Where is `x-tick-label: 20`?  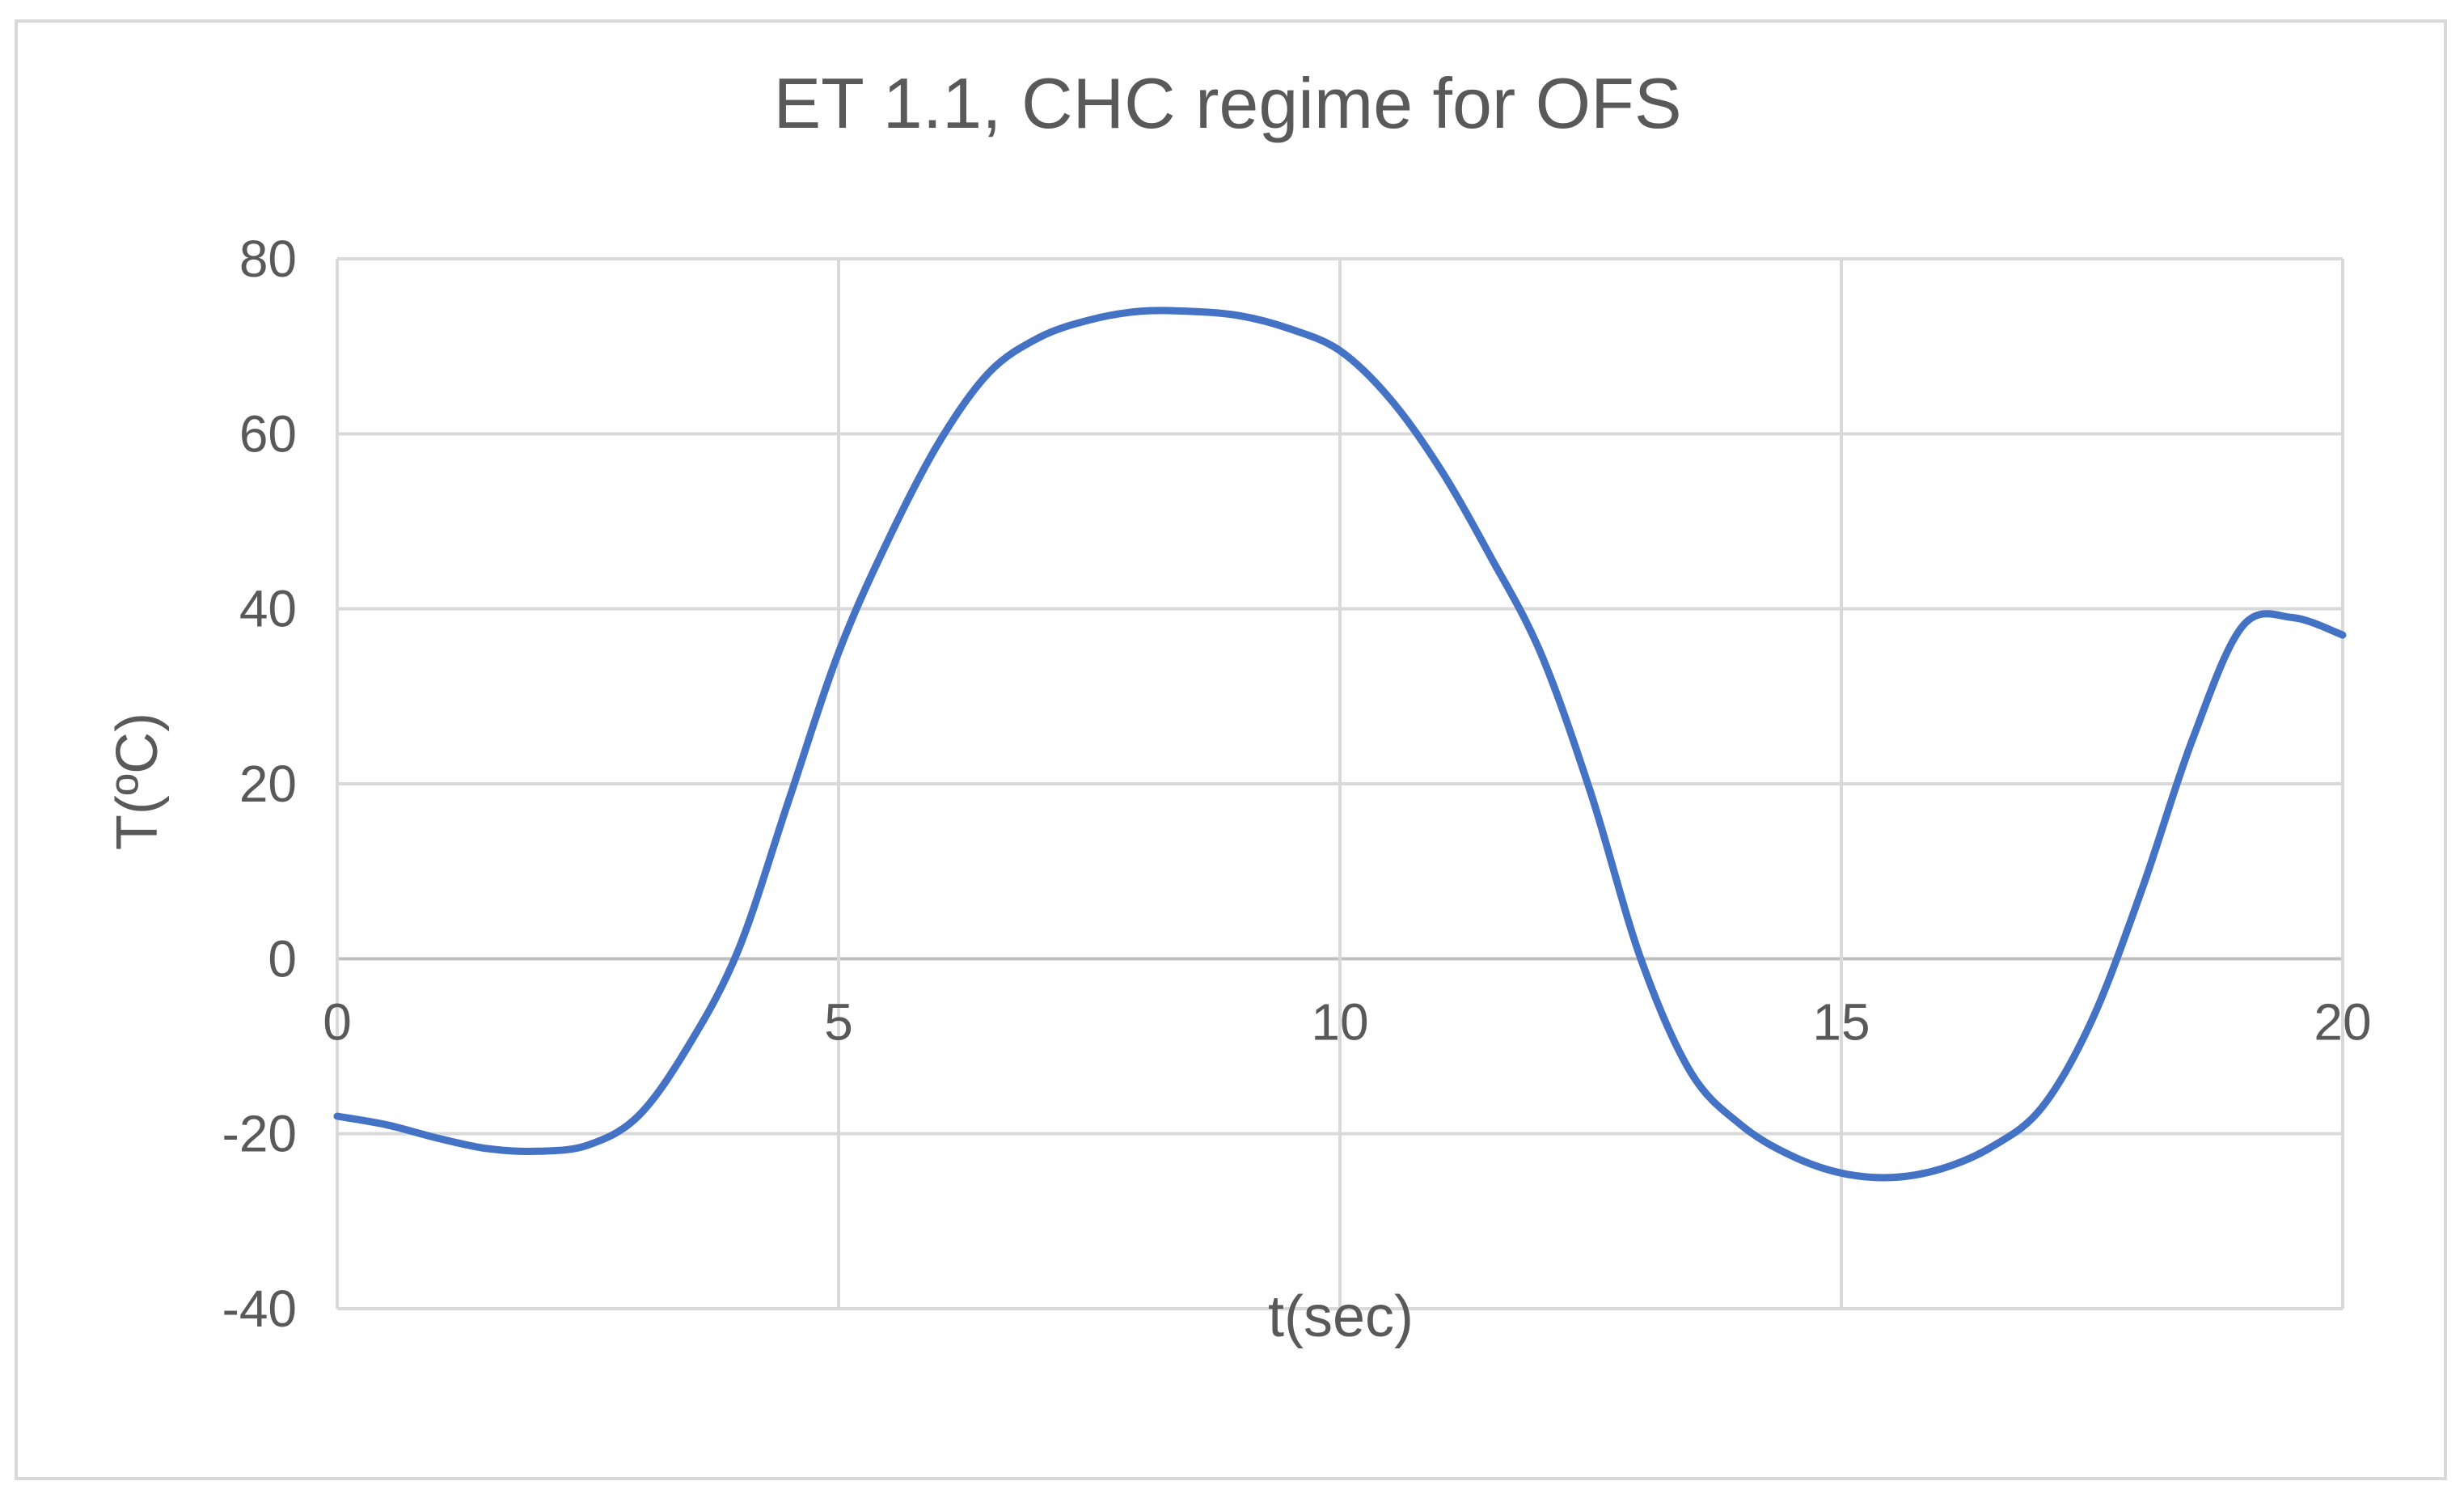
x-tick-label: 20 is located at coordinates (2342, 1021).